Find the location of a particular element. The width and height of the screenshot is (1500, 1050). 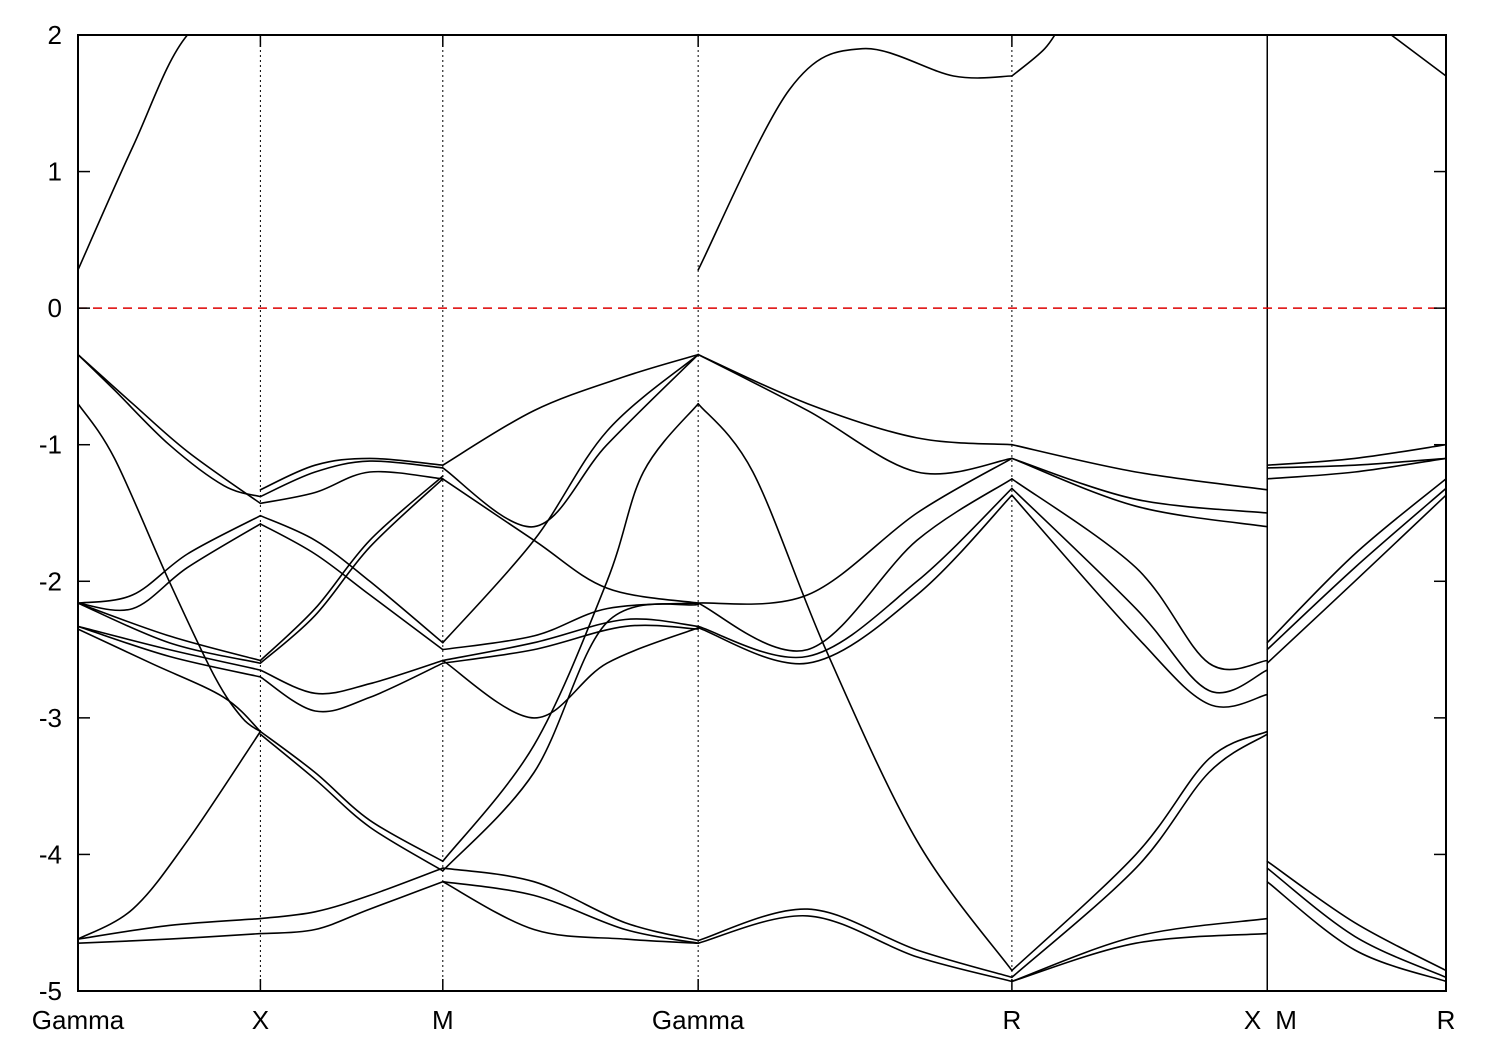

y-tick-label: -2 is located at coordinates (50, 581).